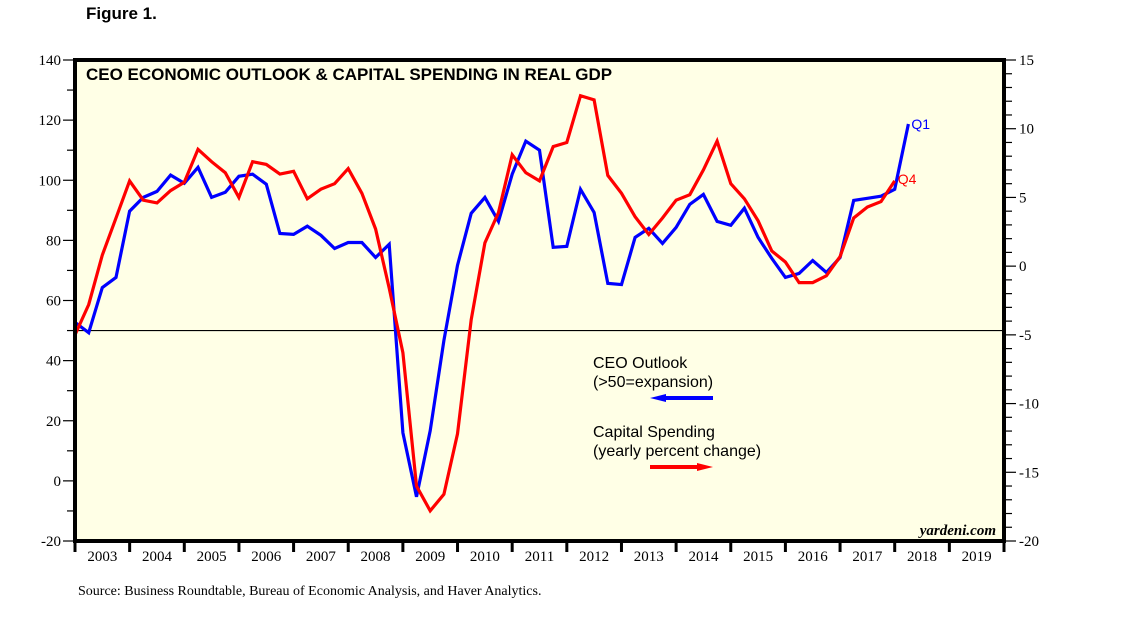  Describe the element at coordinates (157, 557) in the screenshot. I see `x-tick-label: 2004` at that location.